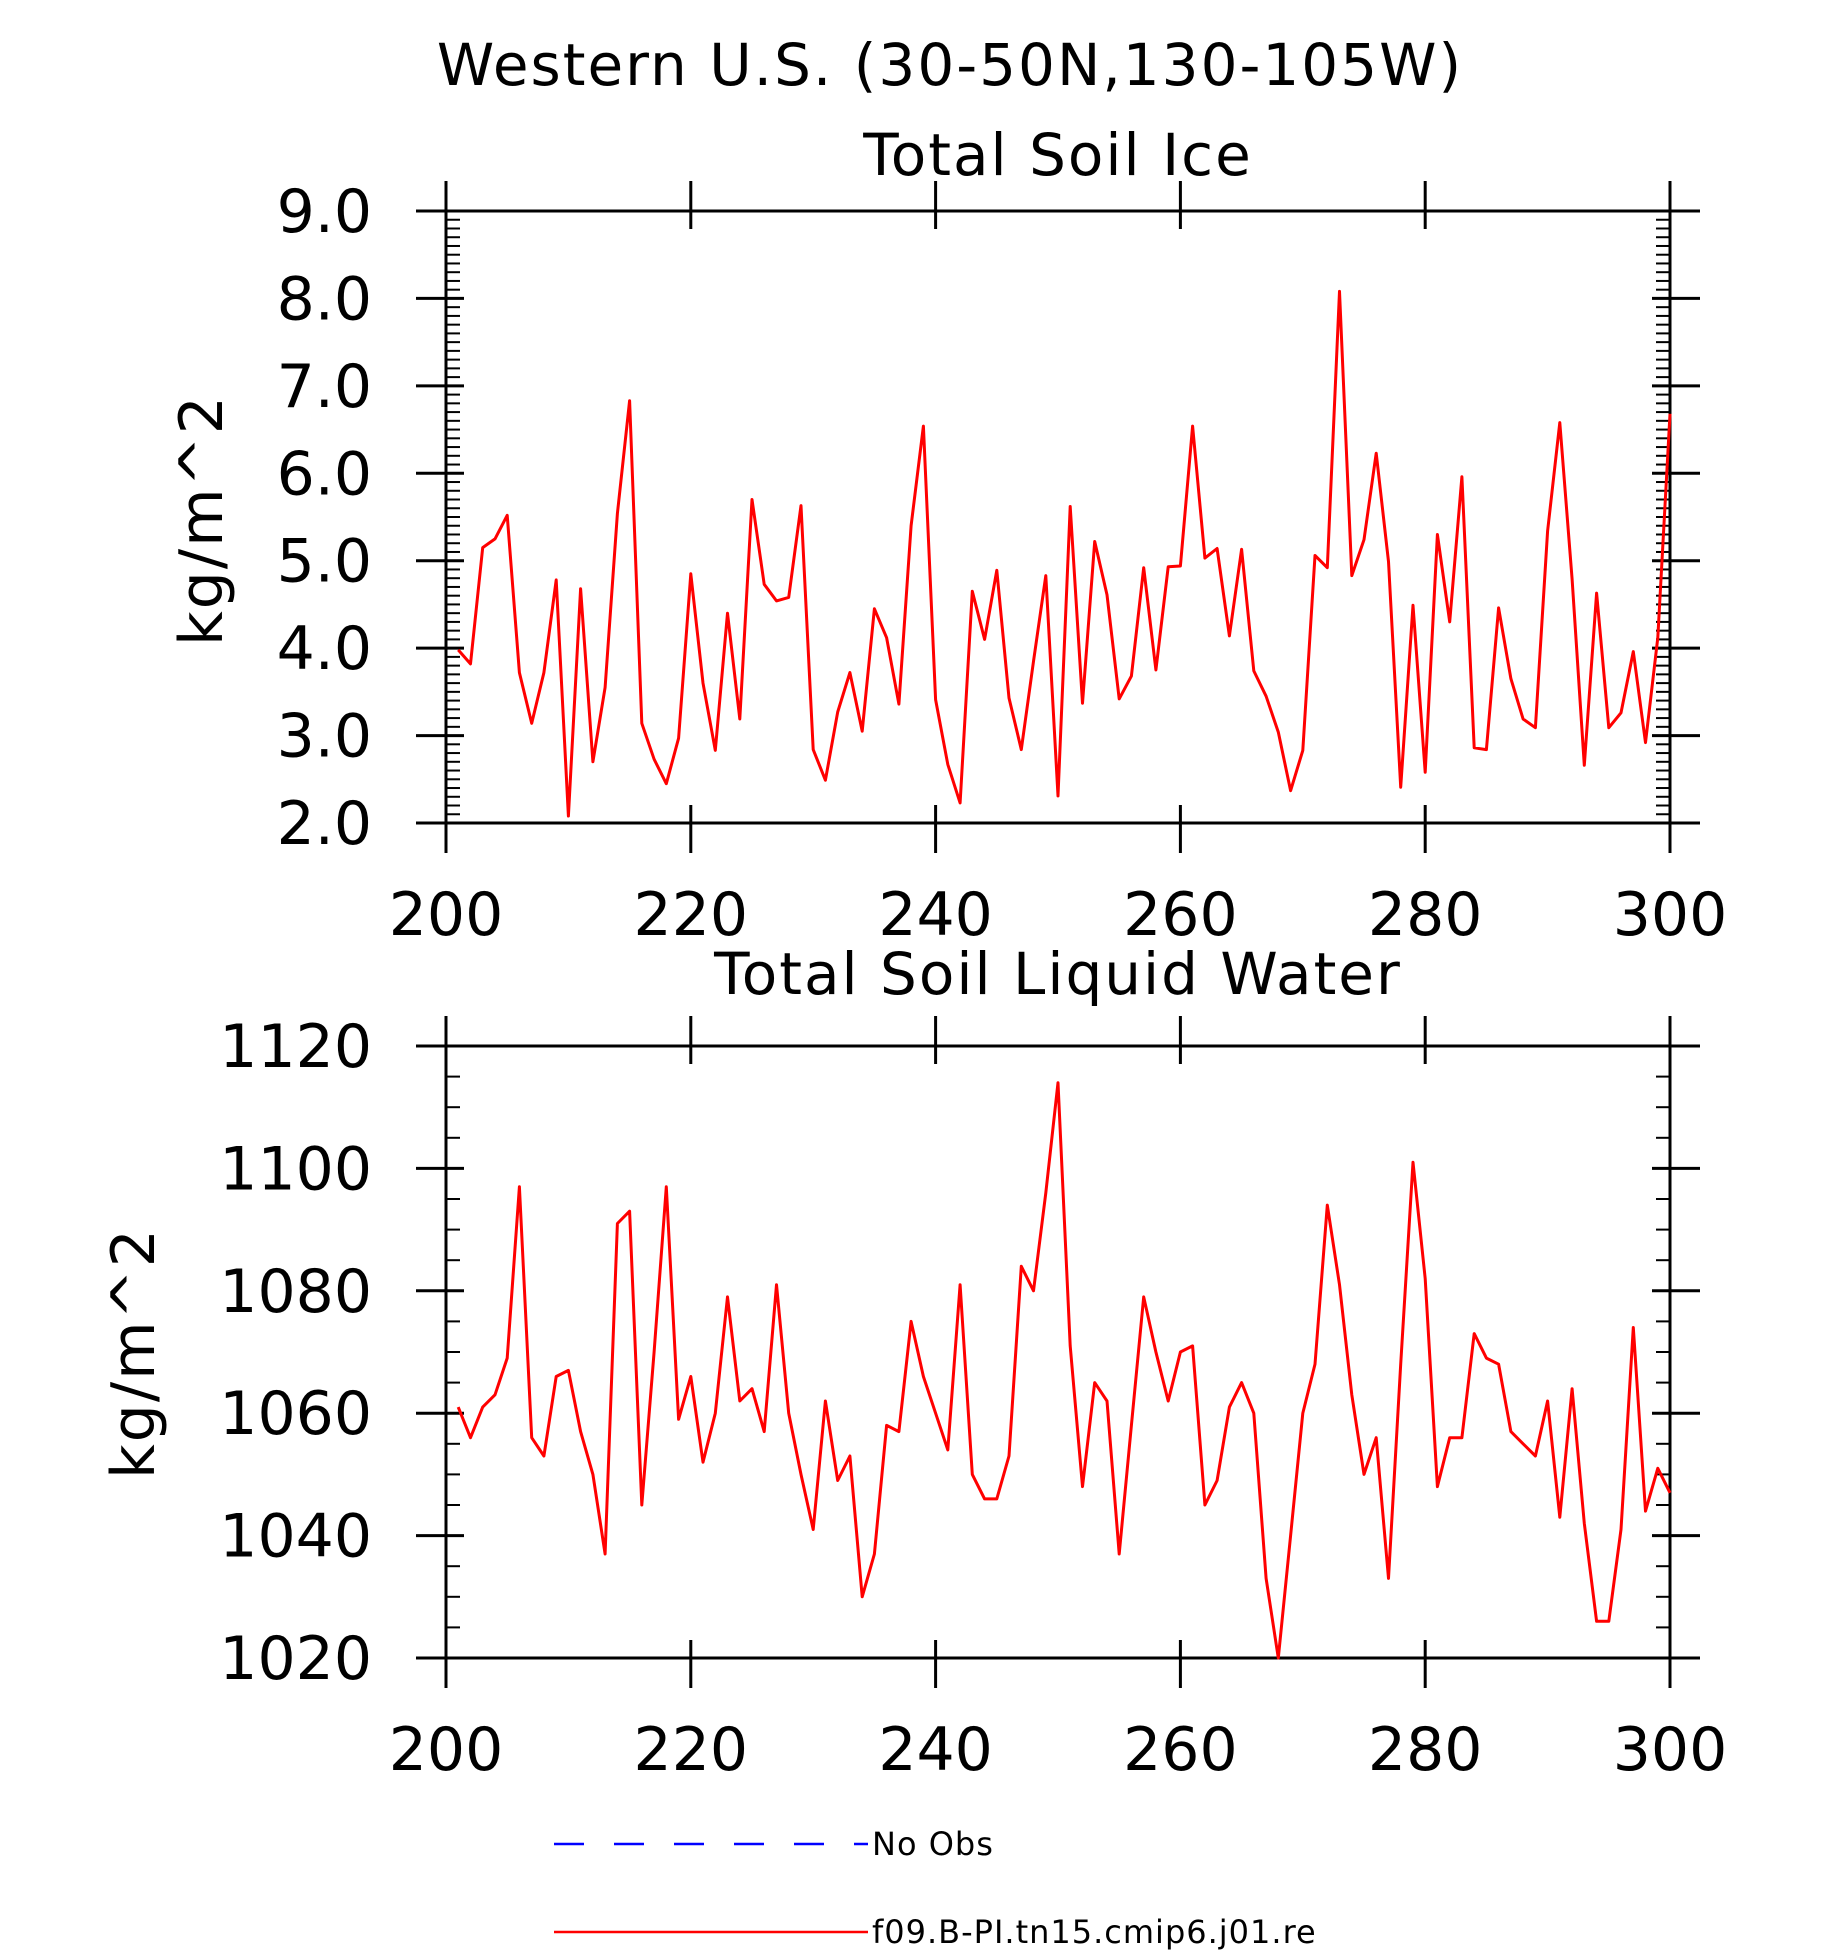 The image size is (1836, 1951). What do you see at coordinates (935, 915) in the screenshot?
I see `x-tick-label-soil-ice: 240` at bounding box center [935, 915].